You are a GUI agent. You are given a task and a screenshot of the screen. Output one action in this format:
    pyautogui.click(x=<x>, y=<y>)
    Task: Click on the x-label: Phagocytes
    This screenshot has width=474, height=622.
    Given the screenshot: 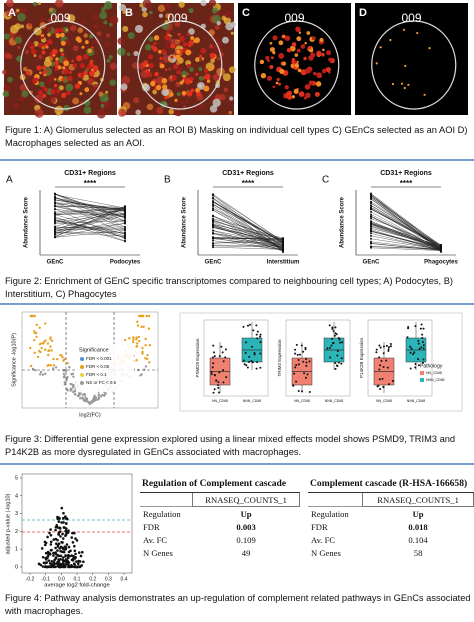 What is the action you would take?
    pyautogui.click(x=441, y=263)
    